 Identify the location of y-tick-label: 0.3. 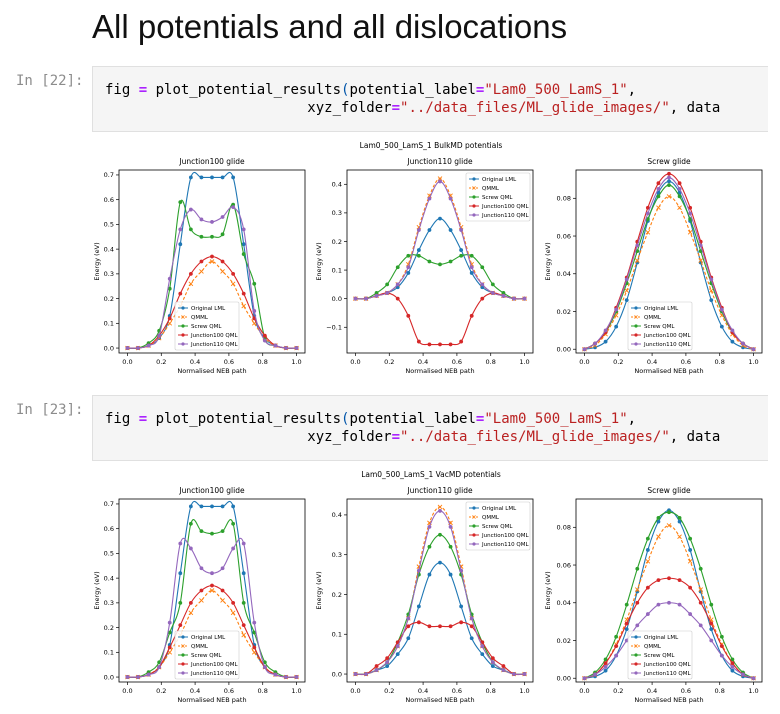
(337, 213).